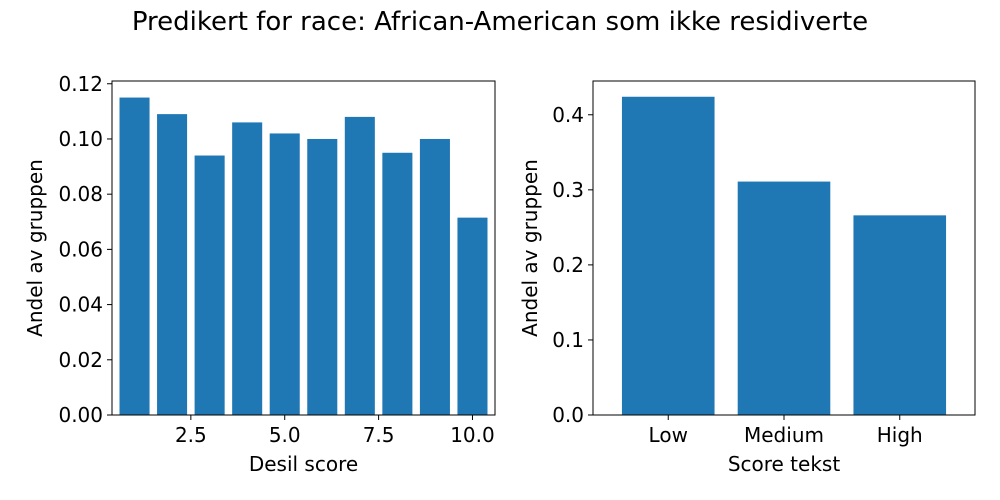  Describe the element at coordinates (191, 435) in the screenshot. I see `x-tick-label: 2.5` at that location.